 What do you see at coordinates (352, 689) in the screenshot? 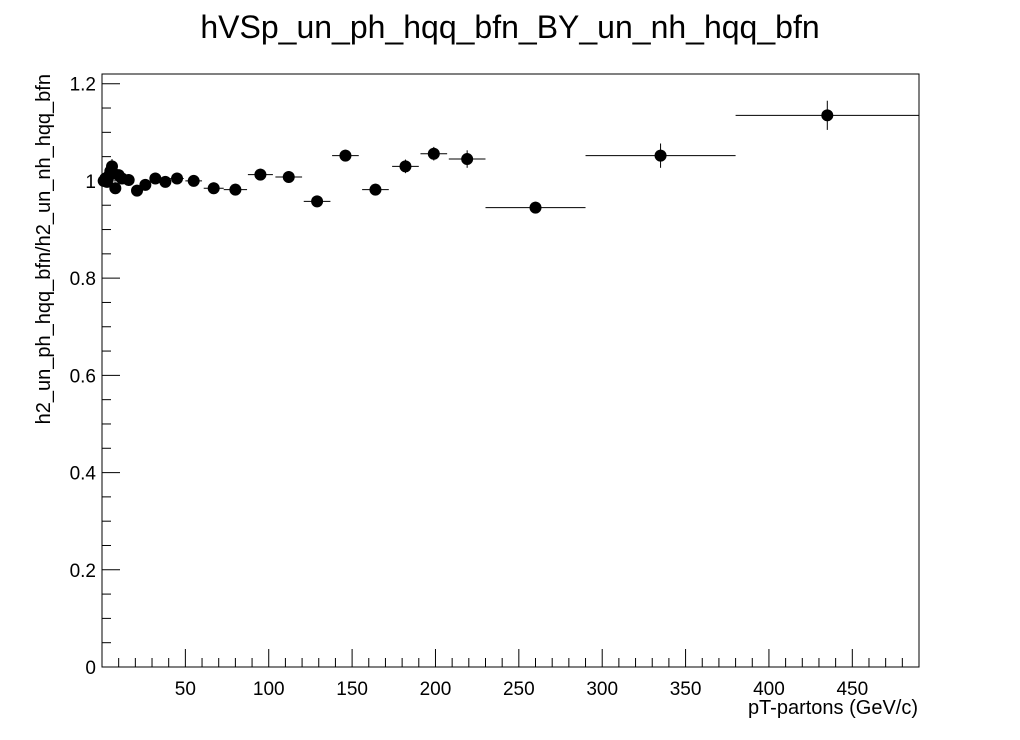
I see `x-tick-label: 150` at bounding box center [352, 689].